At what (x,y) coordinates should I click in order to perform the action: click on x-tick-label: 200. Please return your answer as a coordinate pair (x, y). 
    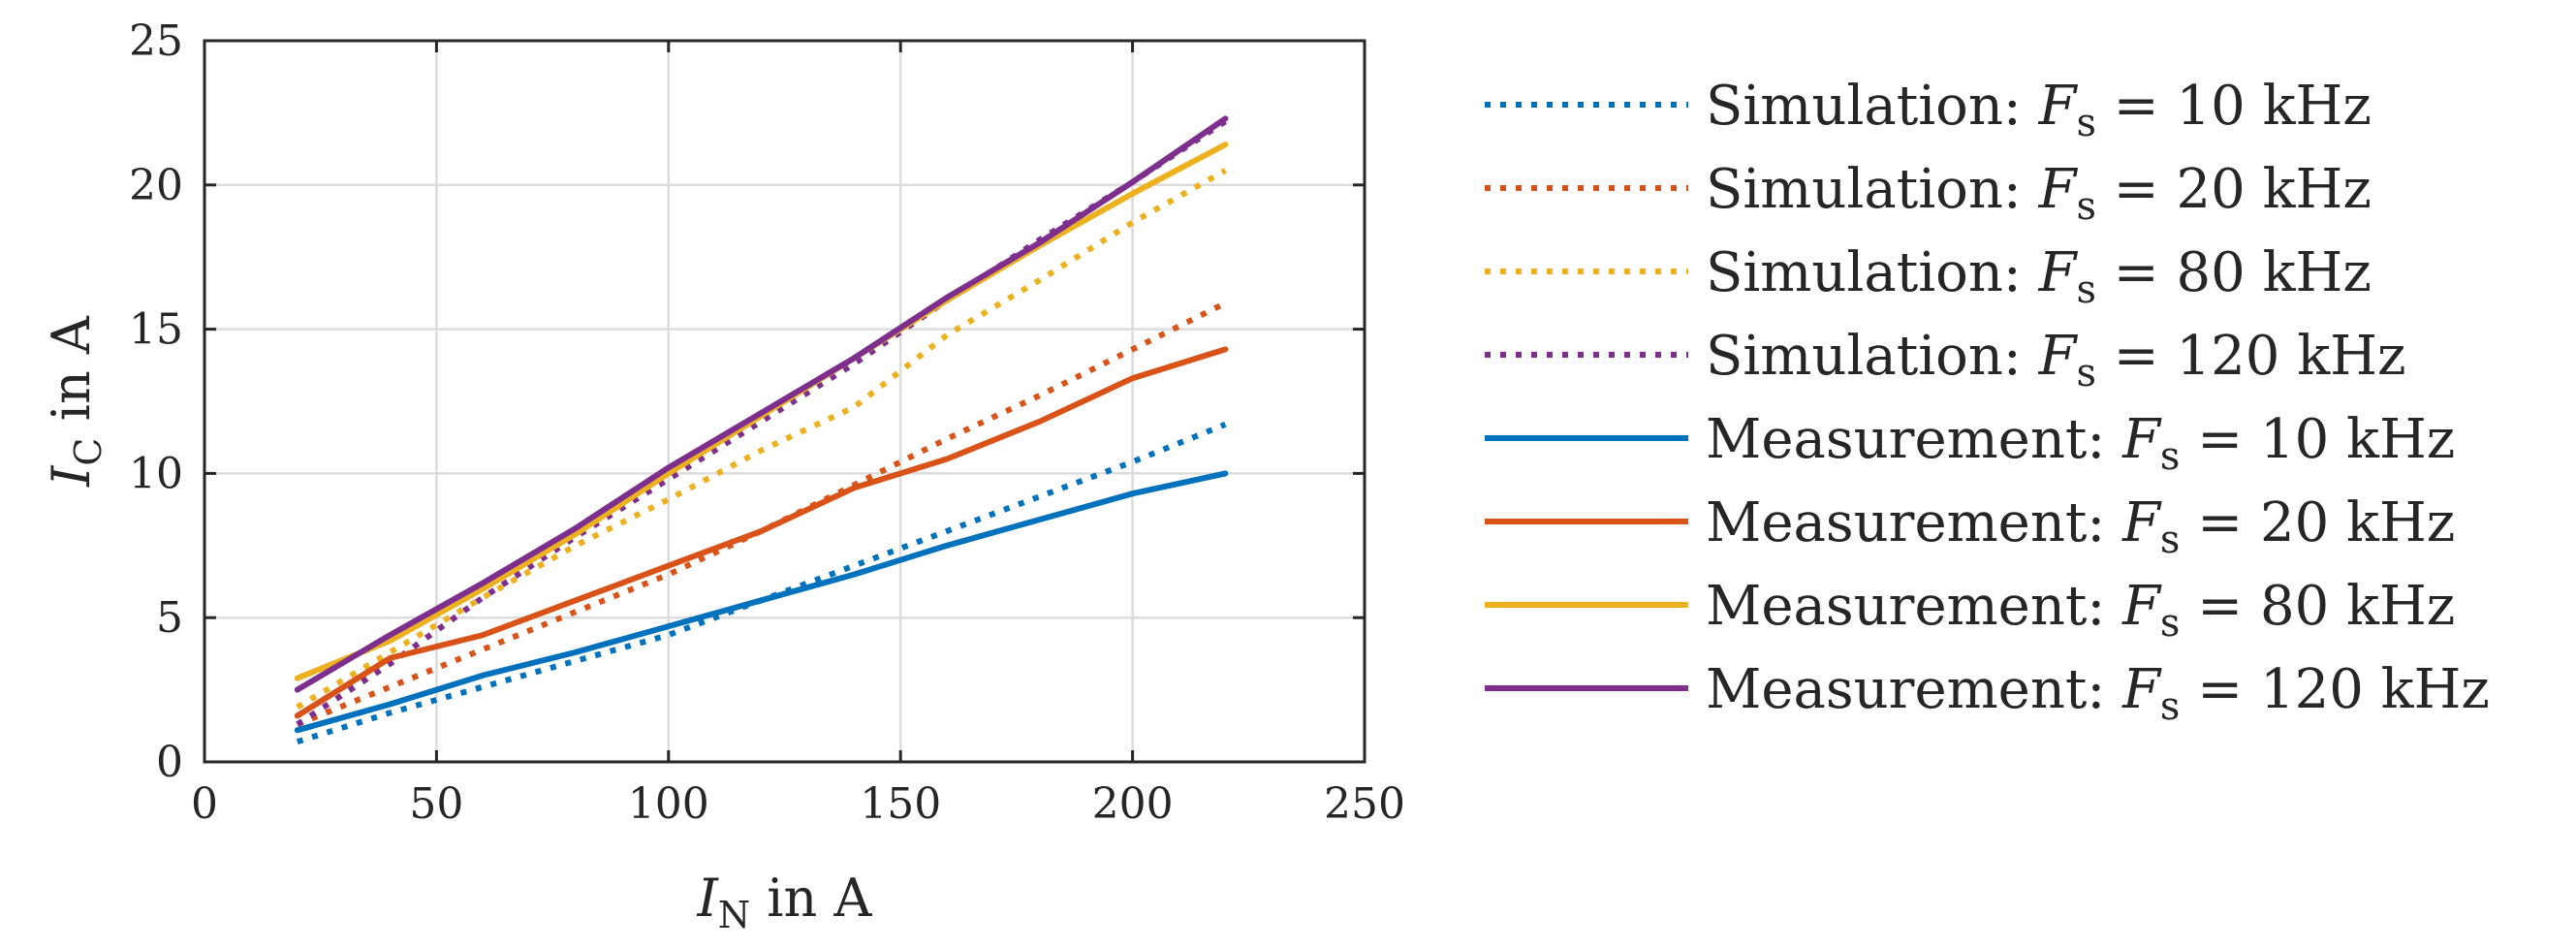
    Looking at the image, I should click on (1133, 804).